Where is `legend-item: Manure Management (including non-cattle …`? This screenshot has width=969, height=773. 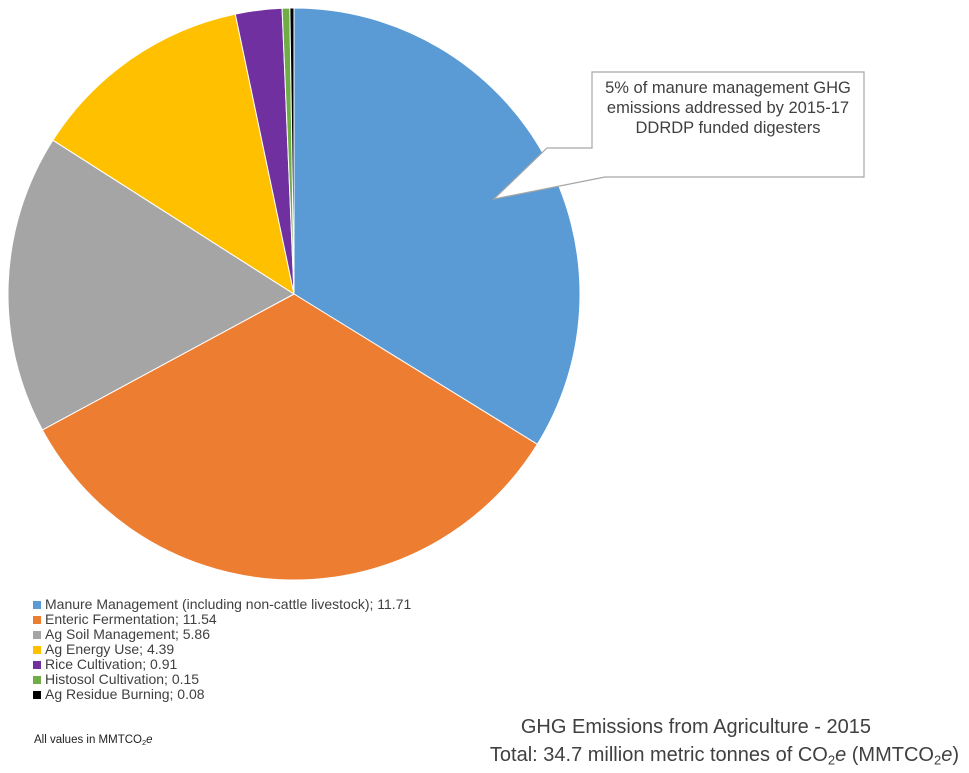
legend-item: Manure Management (including non-cattle … is located at coordinates (222, 604).